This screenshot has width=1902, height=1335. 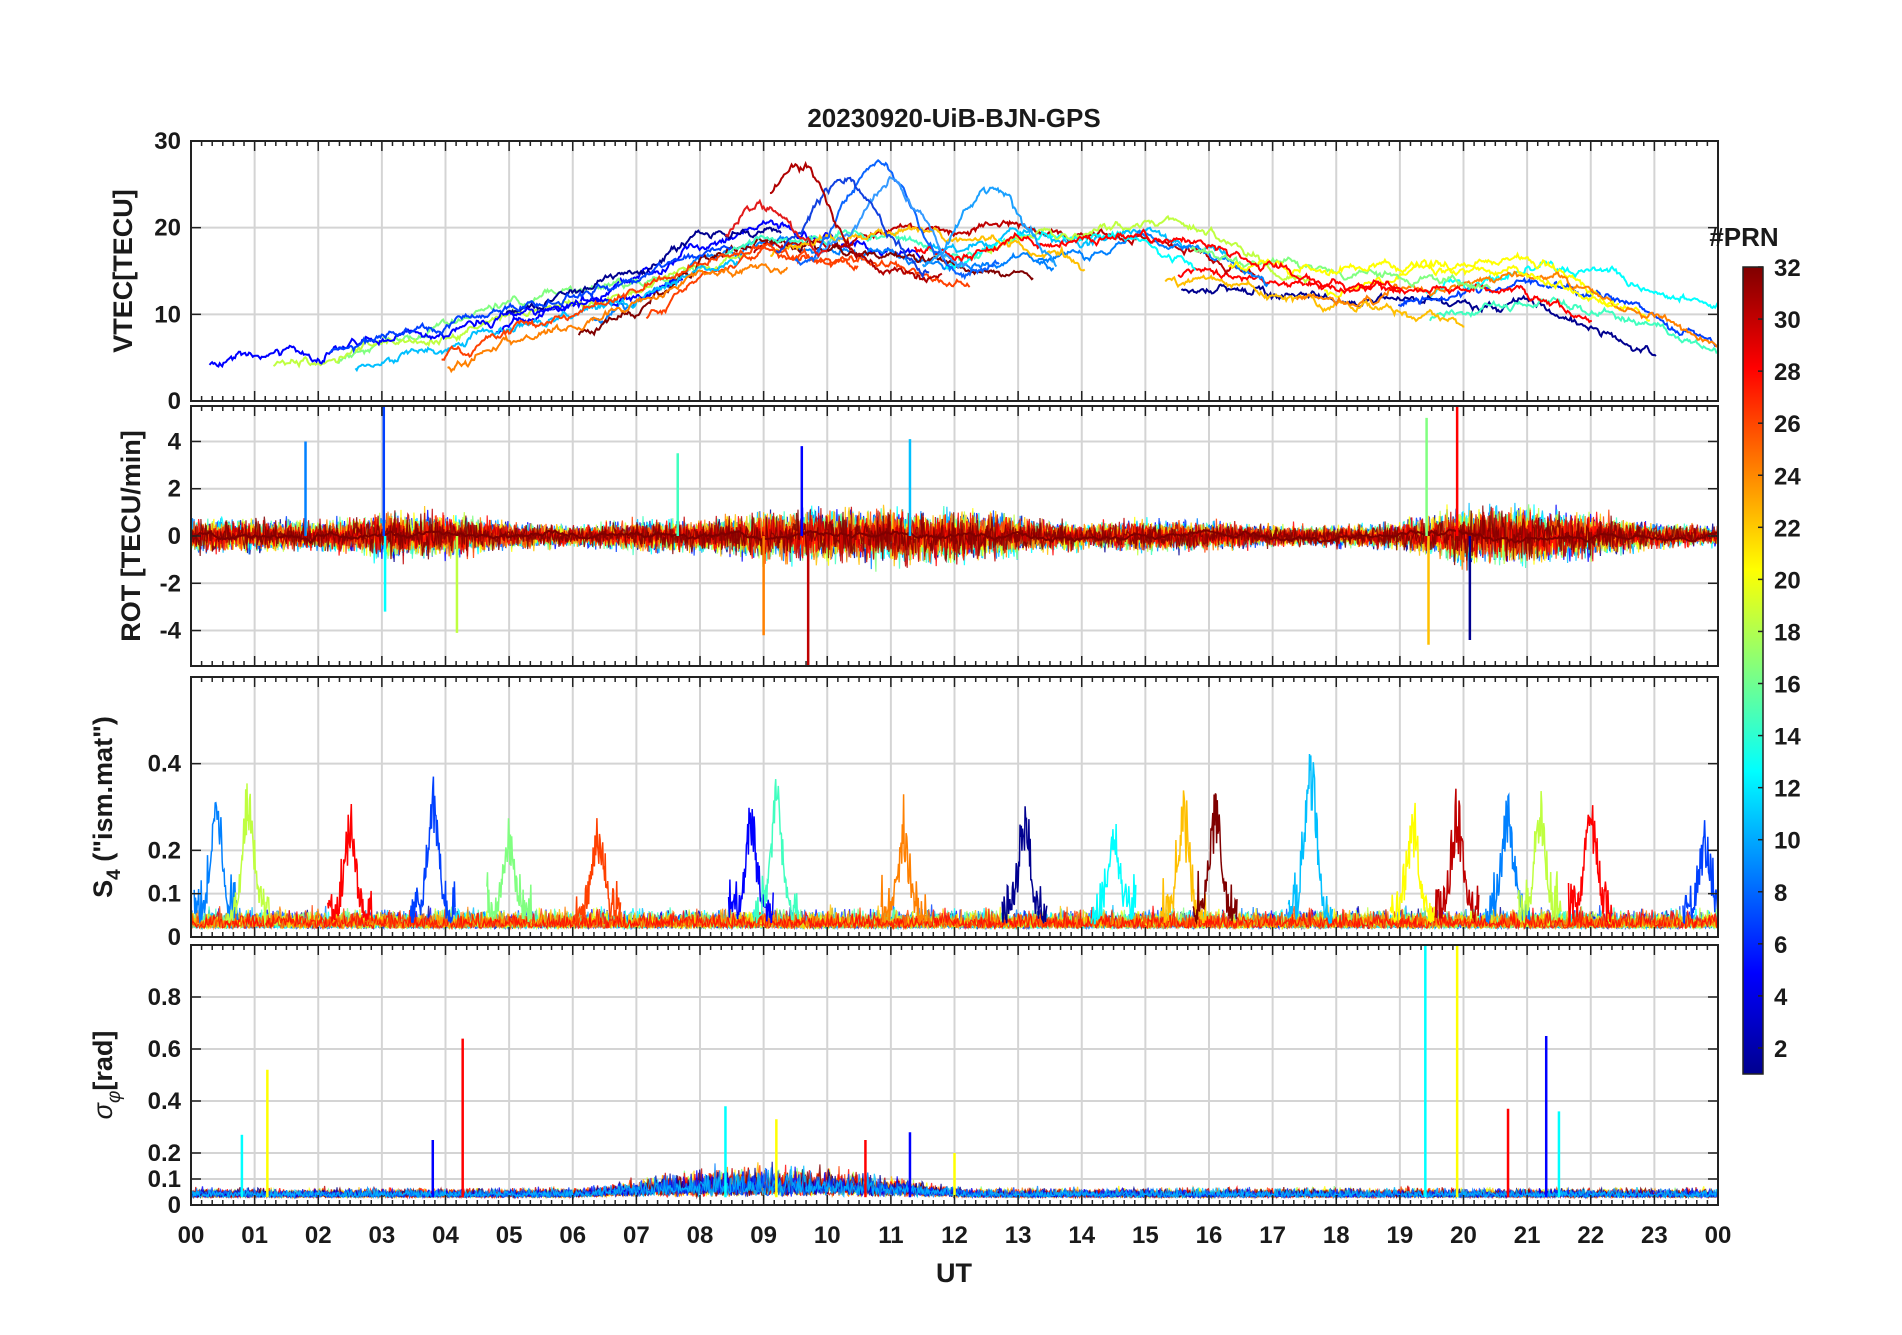 I want to click on x-tick-label: 08, so click(x=700, y=1235).